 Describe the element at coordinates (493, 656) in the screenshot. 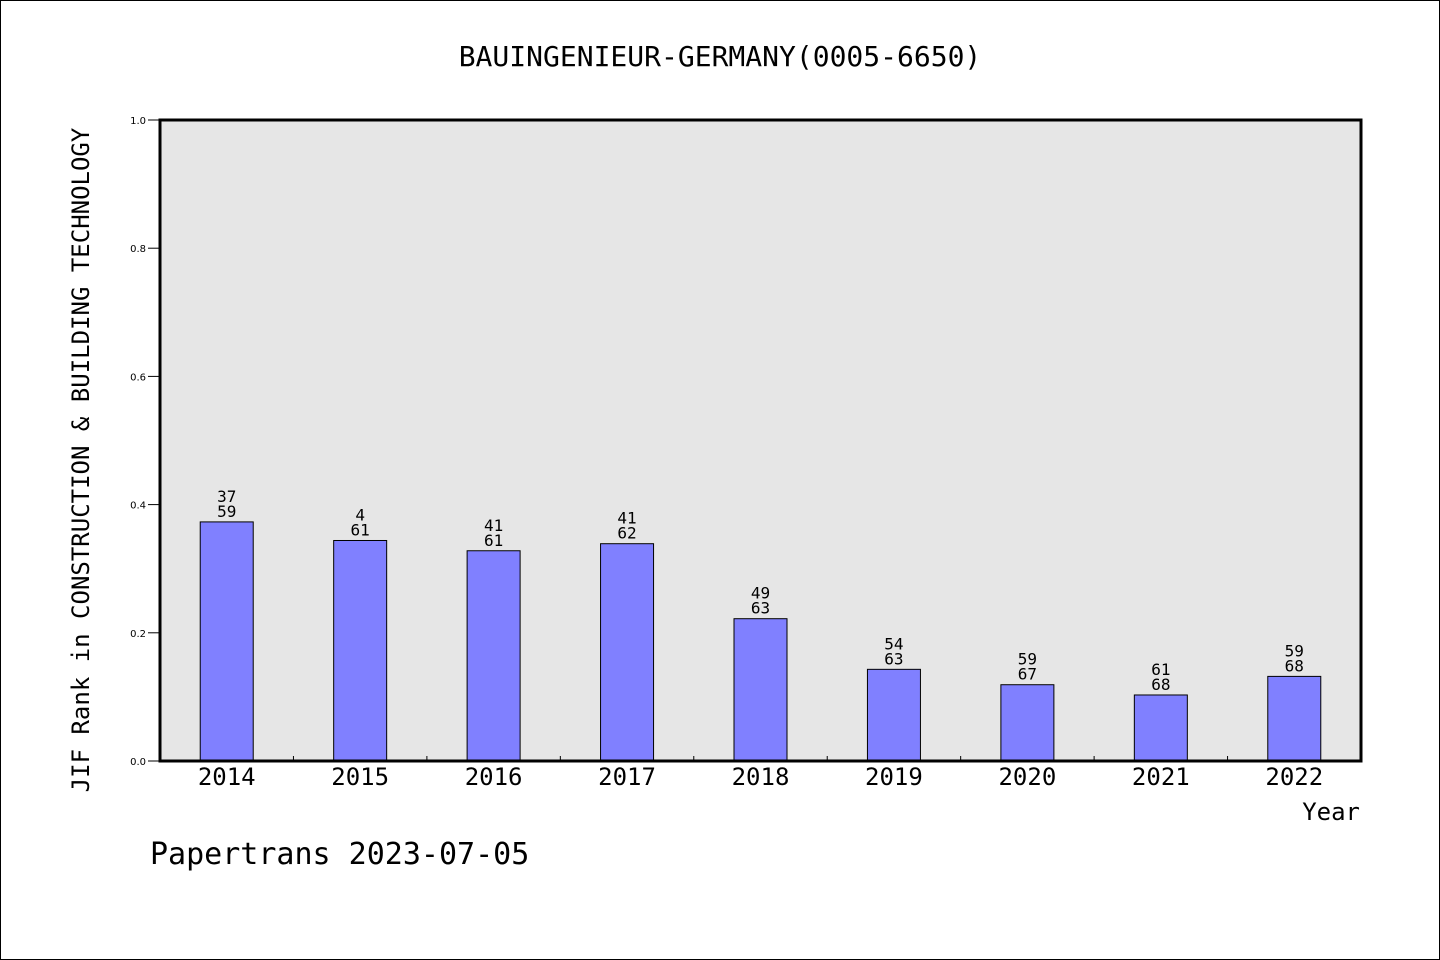

I see `bar-2016` at that location.